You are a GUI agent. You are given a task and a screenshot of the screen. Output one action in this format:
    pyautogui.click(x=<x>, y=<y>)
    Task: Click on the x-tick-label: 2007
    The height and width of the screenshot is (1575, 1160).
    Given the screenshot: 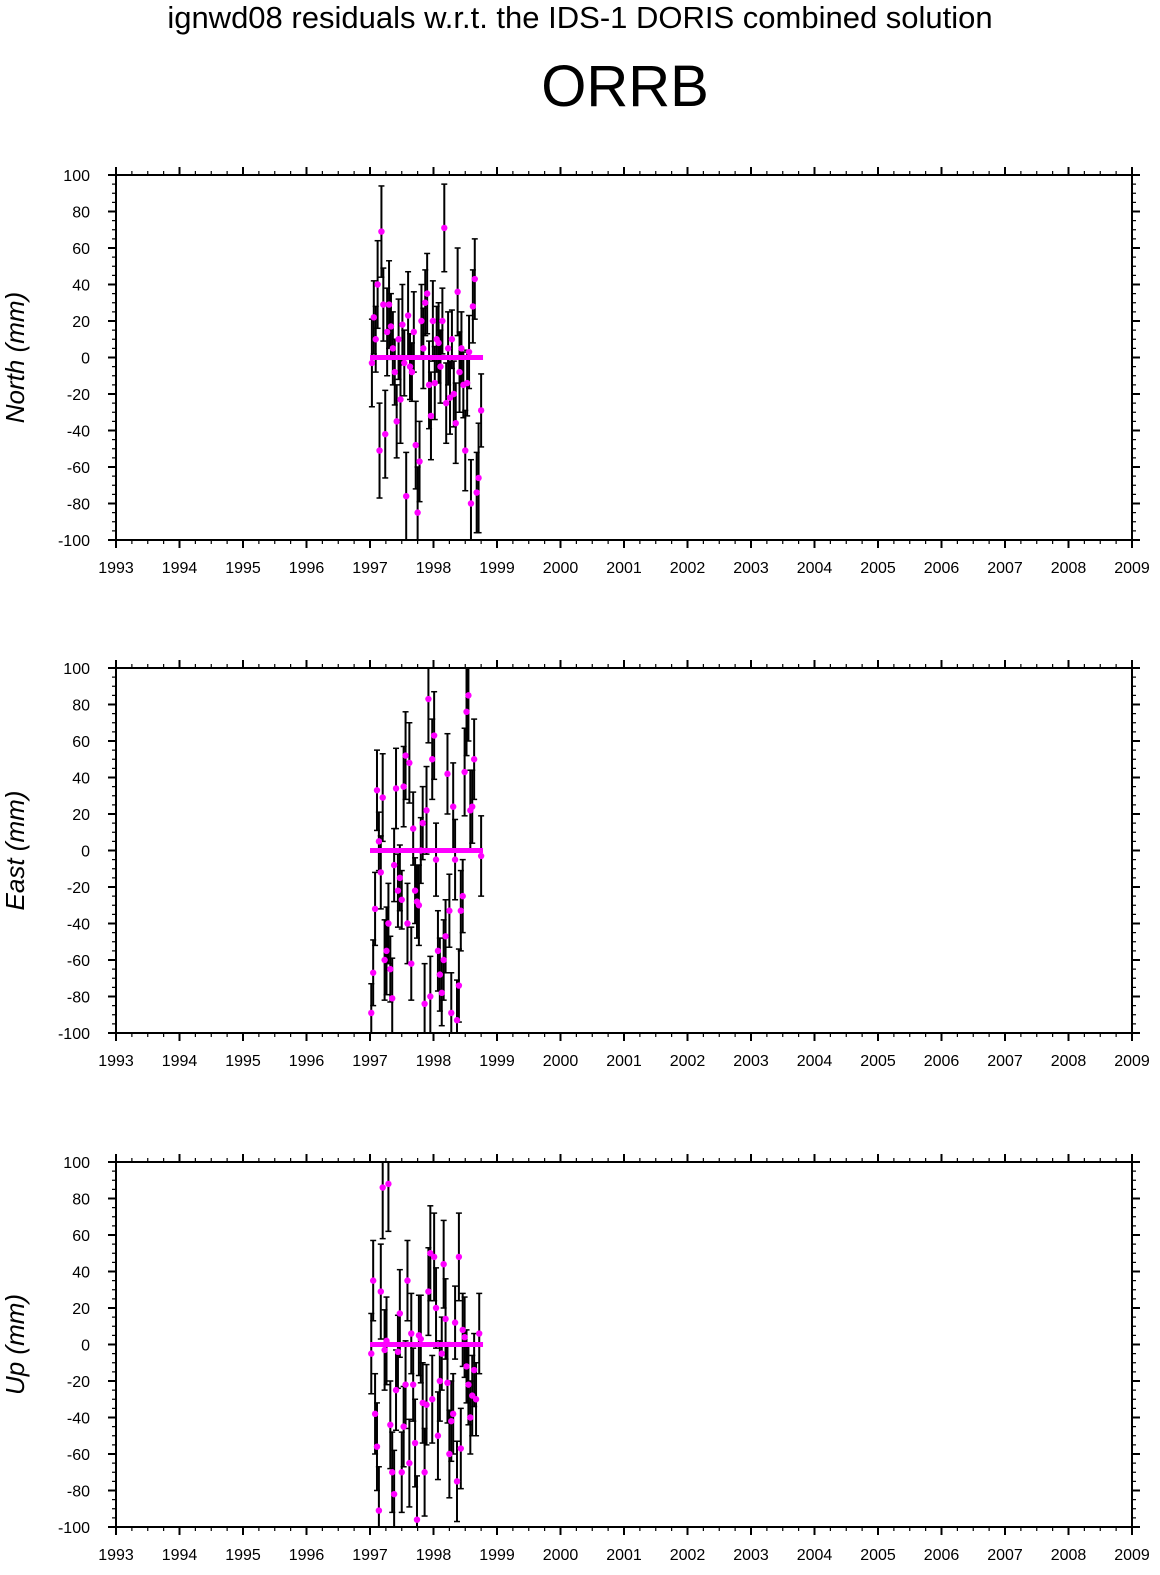 What is the action you would take?
    pyautogui.click(x=1005, y=568)
    